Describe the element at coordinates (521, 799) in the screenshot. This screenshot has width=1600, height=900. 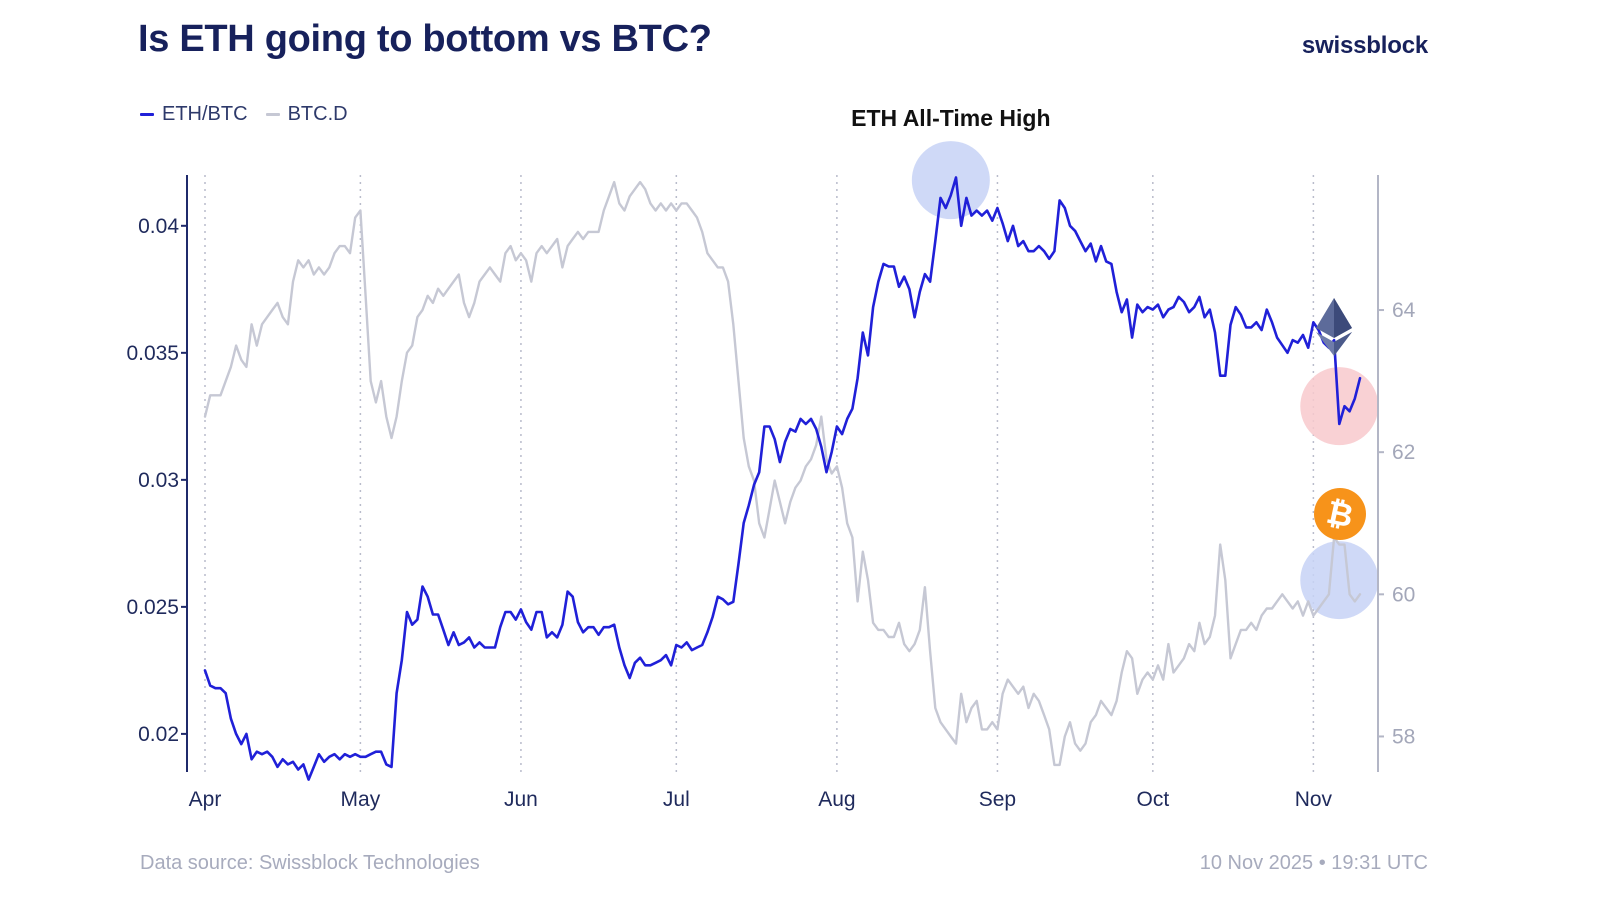
I see `x-tick-label: Jun` at that location.